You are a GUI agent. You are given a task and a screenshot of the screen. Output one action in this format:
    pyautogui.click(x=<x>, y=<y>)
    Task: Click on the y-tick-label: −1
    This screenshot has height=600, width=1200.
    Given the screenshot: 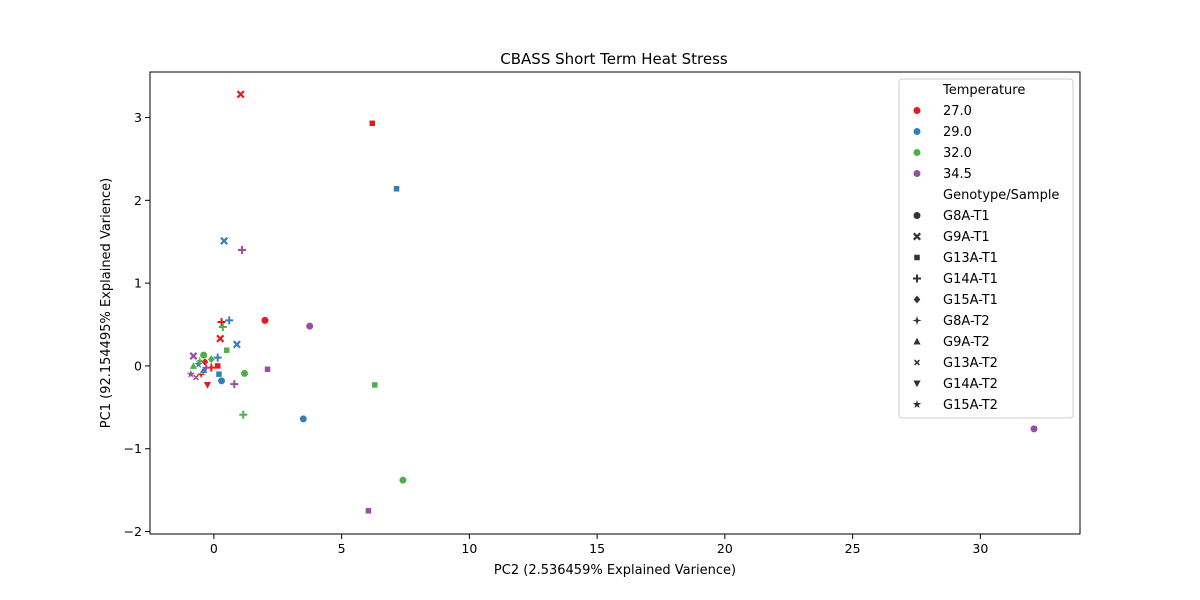 What is the action you would take?
    pyautogui.click(x=133, y=448)
    